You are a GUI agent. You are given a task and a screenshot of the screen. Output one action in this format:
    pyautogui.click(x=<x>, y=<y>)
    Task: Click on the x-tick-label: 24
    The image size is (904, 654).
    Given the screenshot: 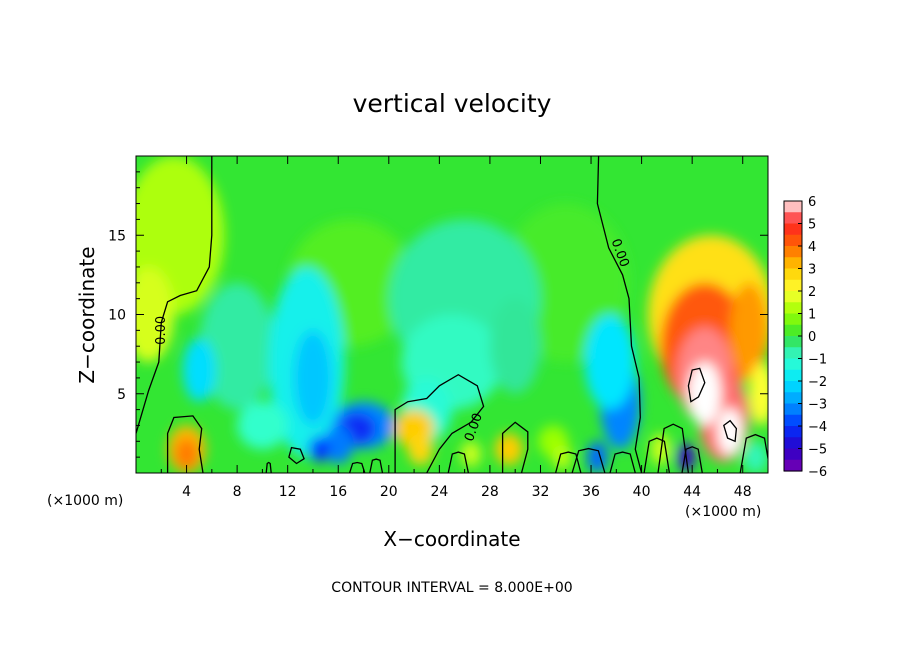 What is the action you would take?
    pyautogui.click(x=439, y=492)
    